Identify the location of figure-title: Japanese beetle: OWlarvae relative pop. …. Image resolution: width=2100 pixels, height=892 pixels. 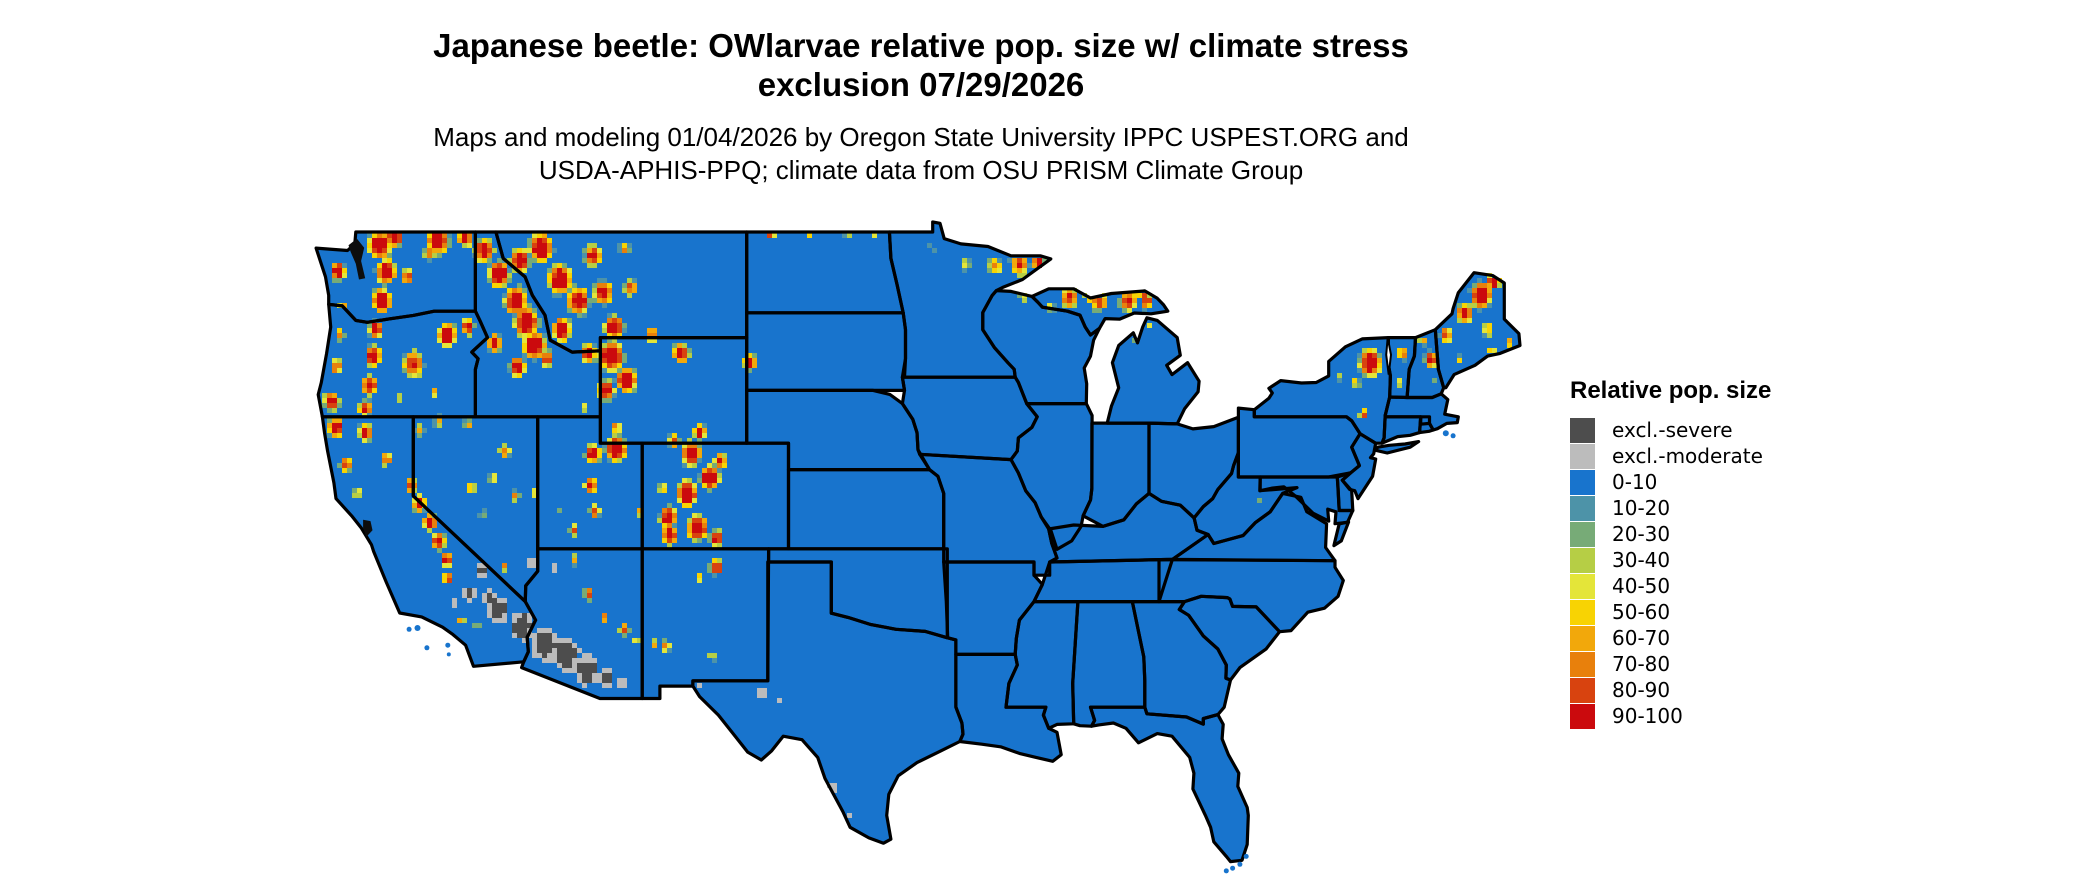
(921, 65).